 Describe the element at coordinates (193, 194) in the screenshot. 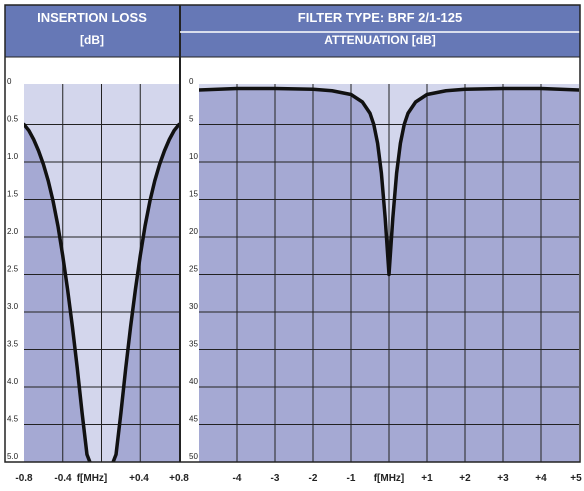

I see `right-y-tick-label: 15` at that location.